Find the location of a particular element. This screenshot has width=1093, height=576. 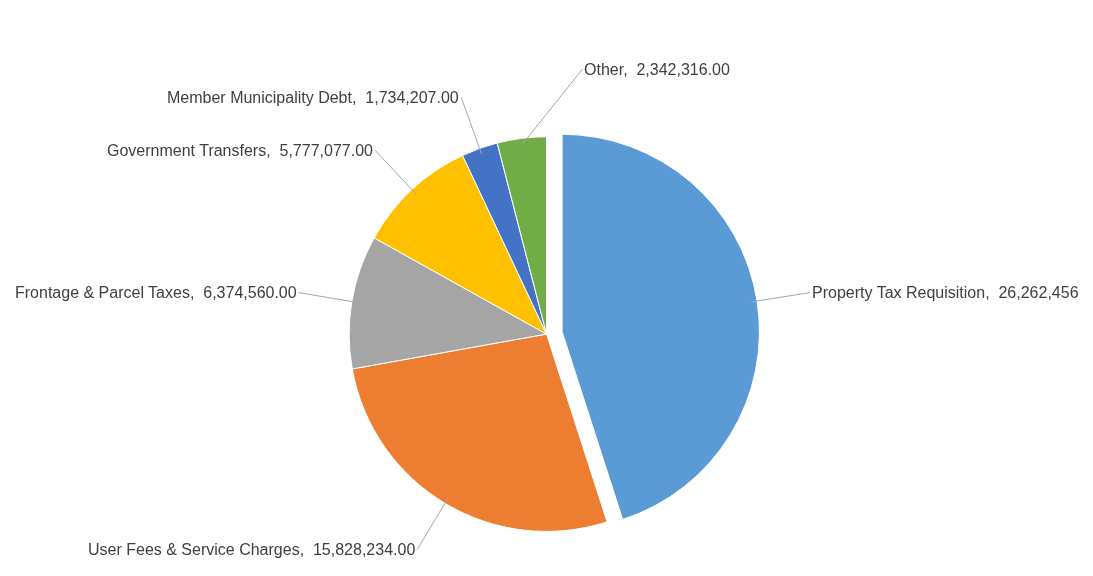

slice-label: User Fees & Service Charges, 15,828,234.00 is located at coordinates (252, 549).